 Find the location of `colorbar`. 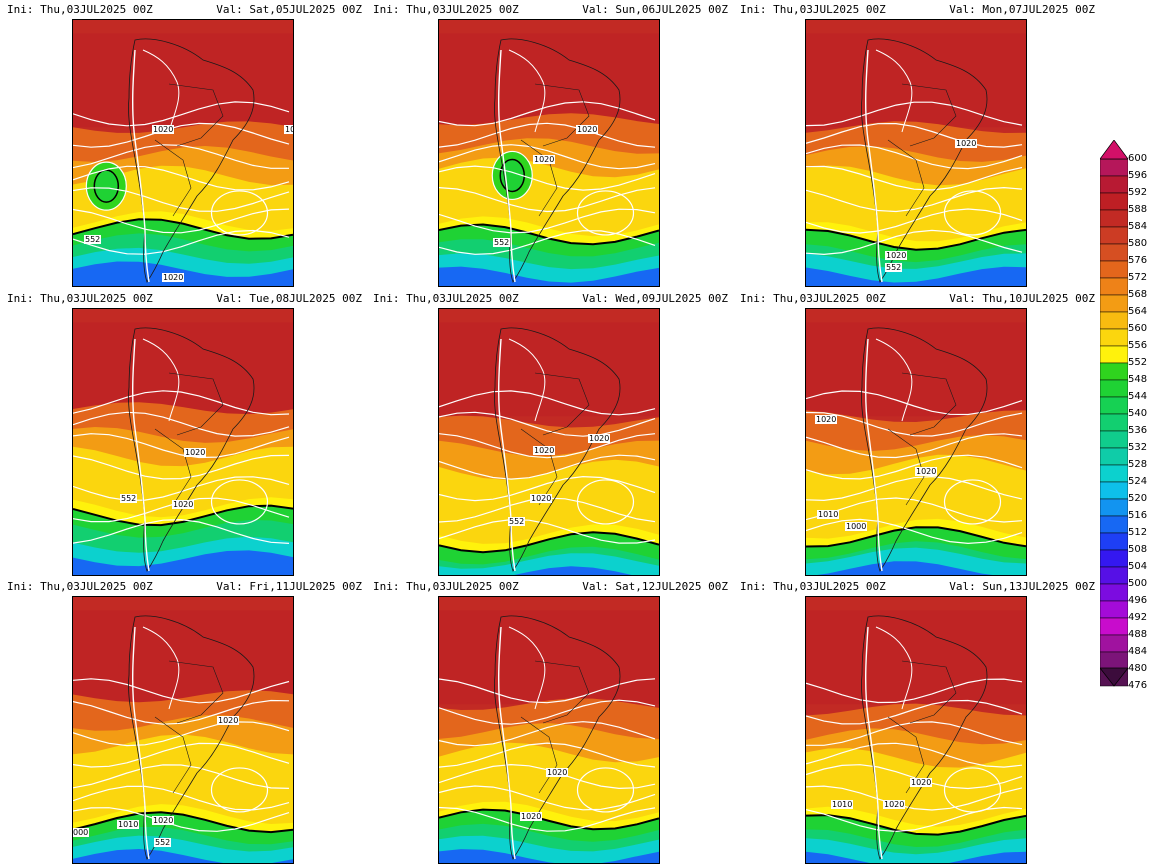

colorbar is located at coordinates (1114, 413).